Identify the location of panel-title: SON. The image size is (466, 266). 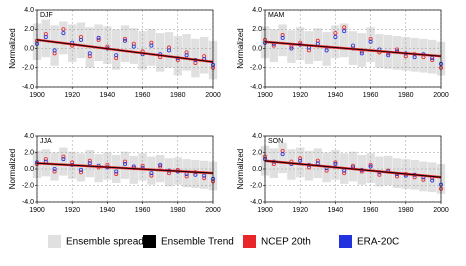
(275, 141).